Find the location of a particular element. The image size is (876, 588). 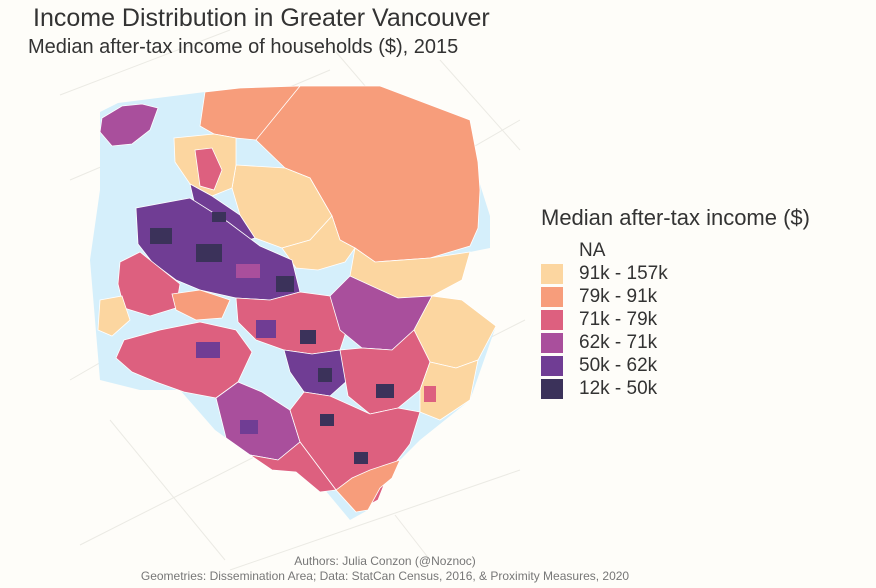

legend-item-71k-79k: 71k - 79k is located at coordinates (675, 319).